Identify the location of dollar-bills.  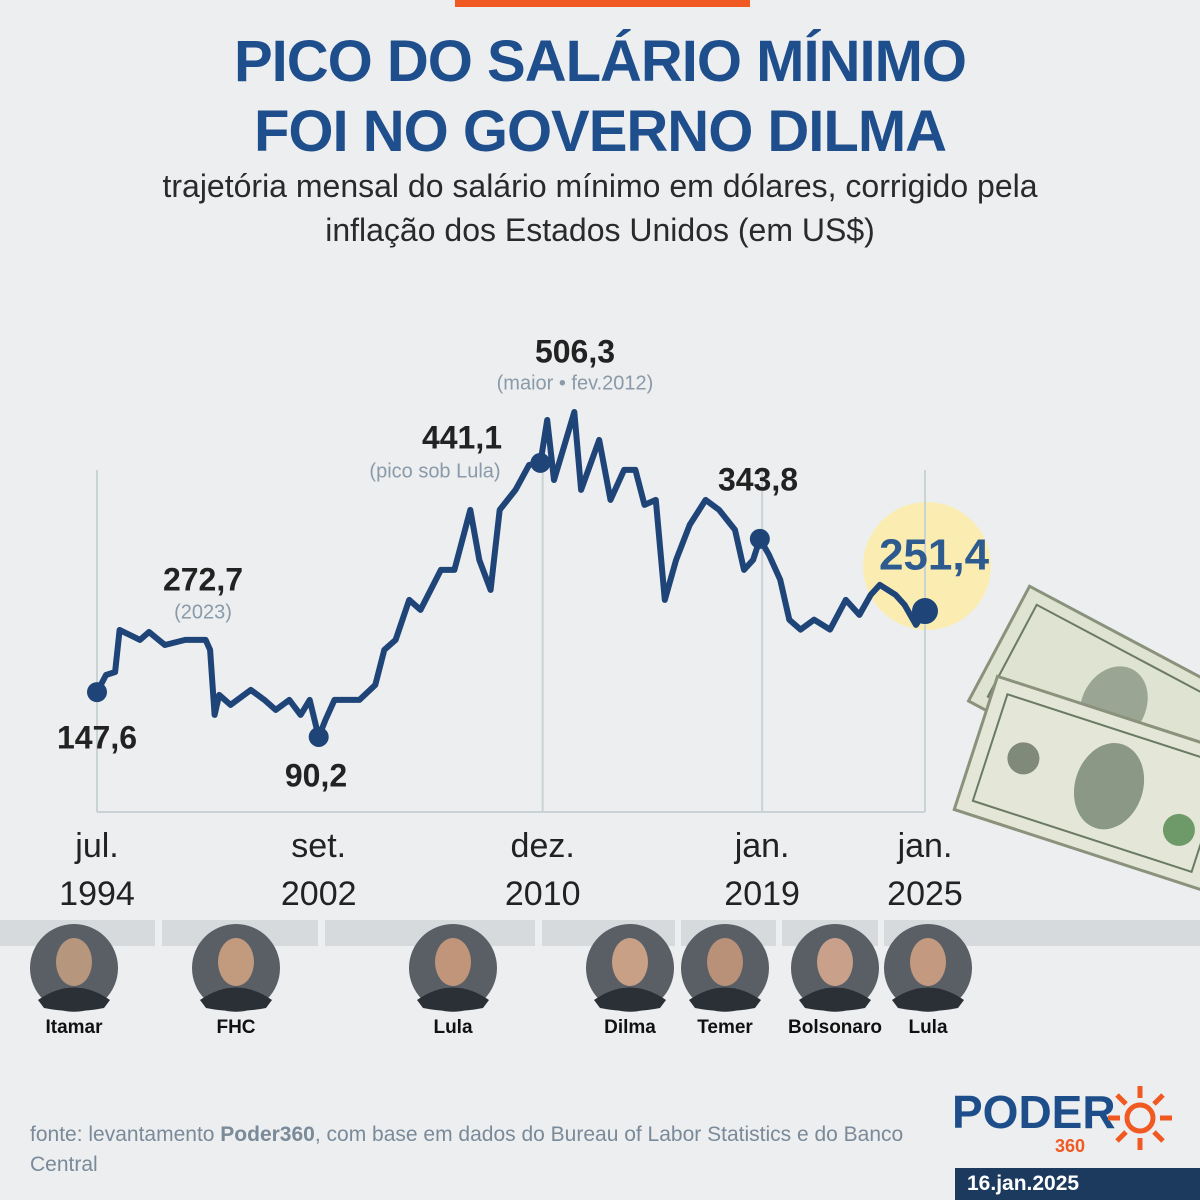
(1076, 738).